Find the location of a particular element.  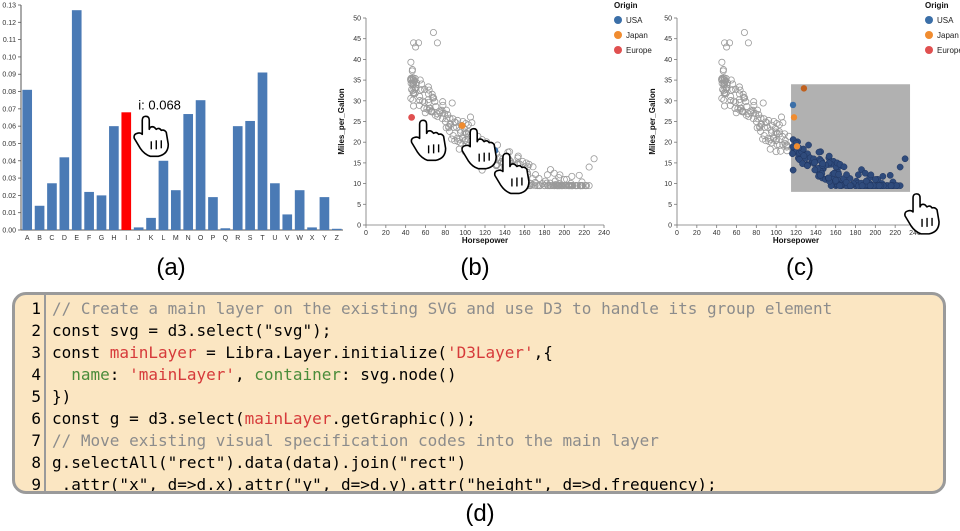

x-tick-label: 20 is located at coordinates (386, 233).